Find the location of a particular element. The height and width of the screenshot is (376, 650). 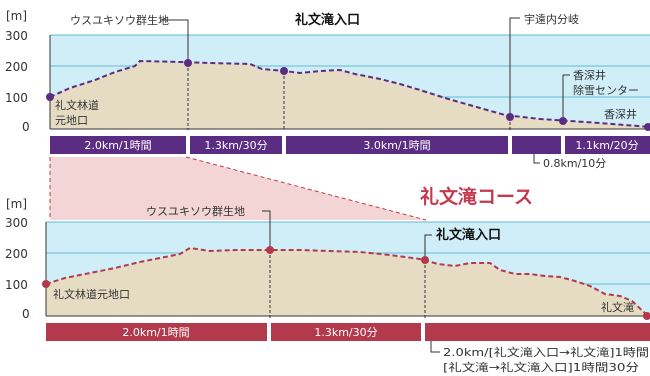

bottom-tick-200: 200 is located at coordinates (16, 254).